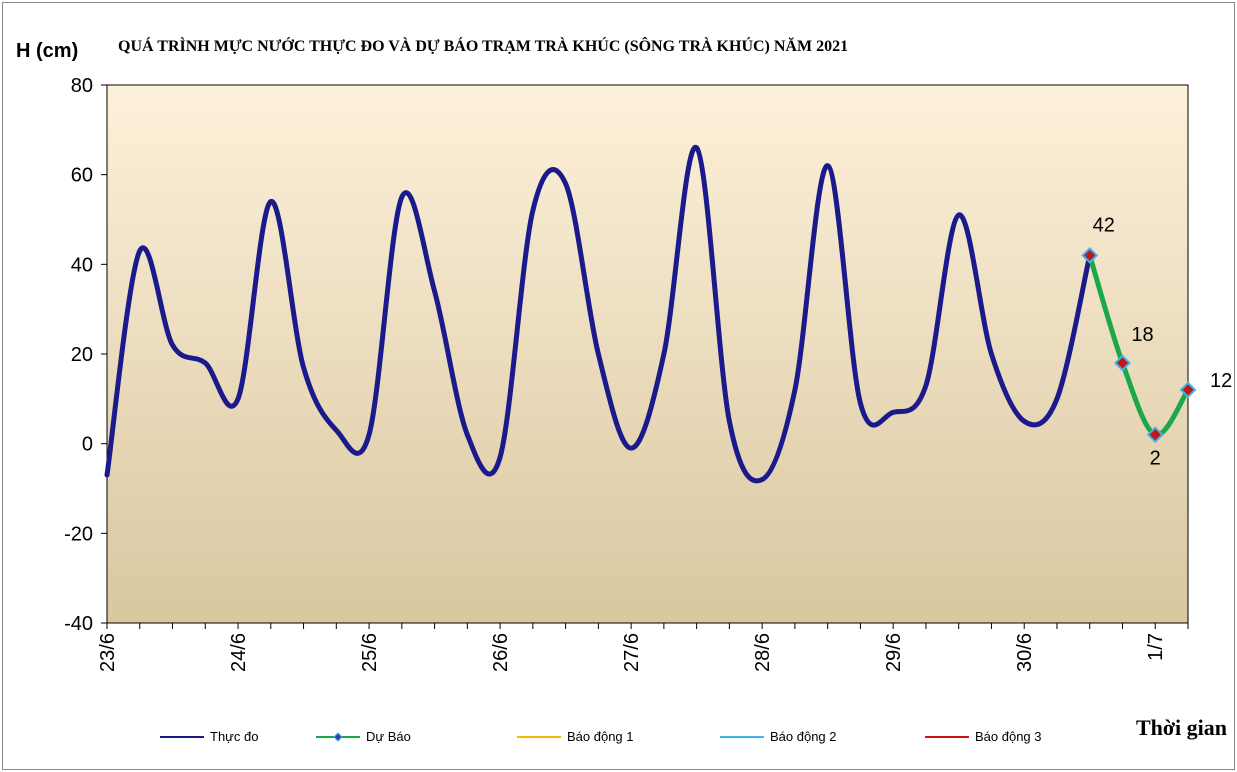 Image resolution: width=1237 pixels, height=772 pixels. Describe the element at coordinates (108, 652) in the screenshot. I see `x-tick-label: 23/6` at that location.